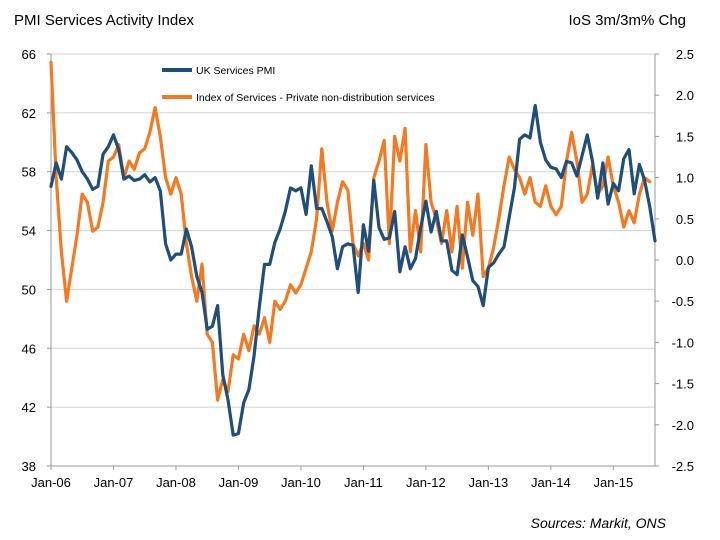 The image size is (720, 540). I want to click on right-tick-label: 0.5, so click(685, 219).